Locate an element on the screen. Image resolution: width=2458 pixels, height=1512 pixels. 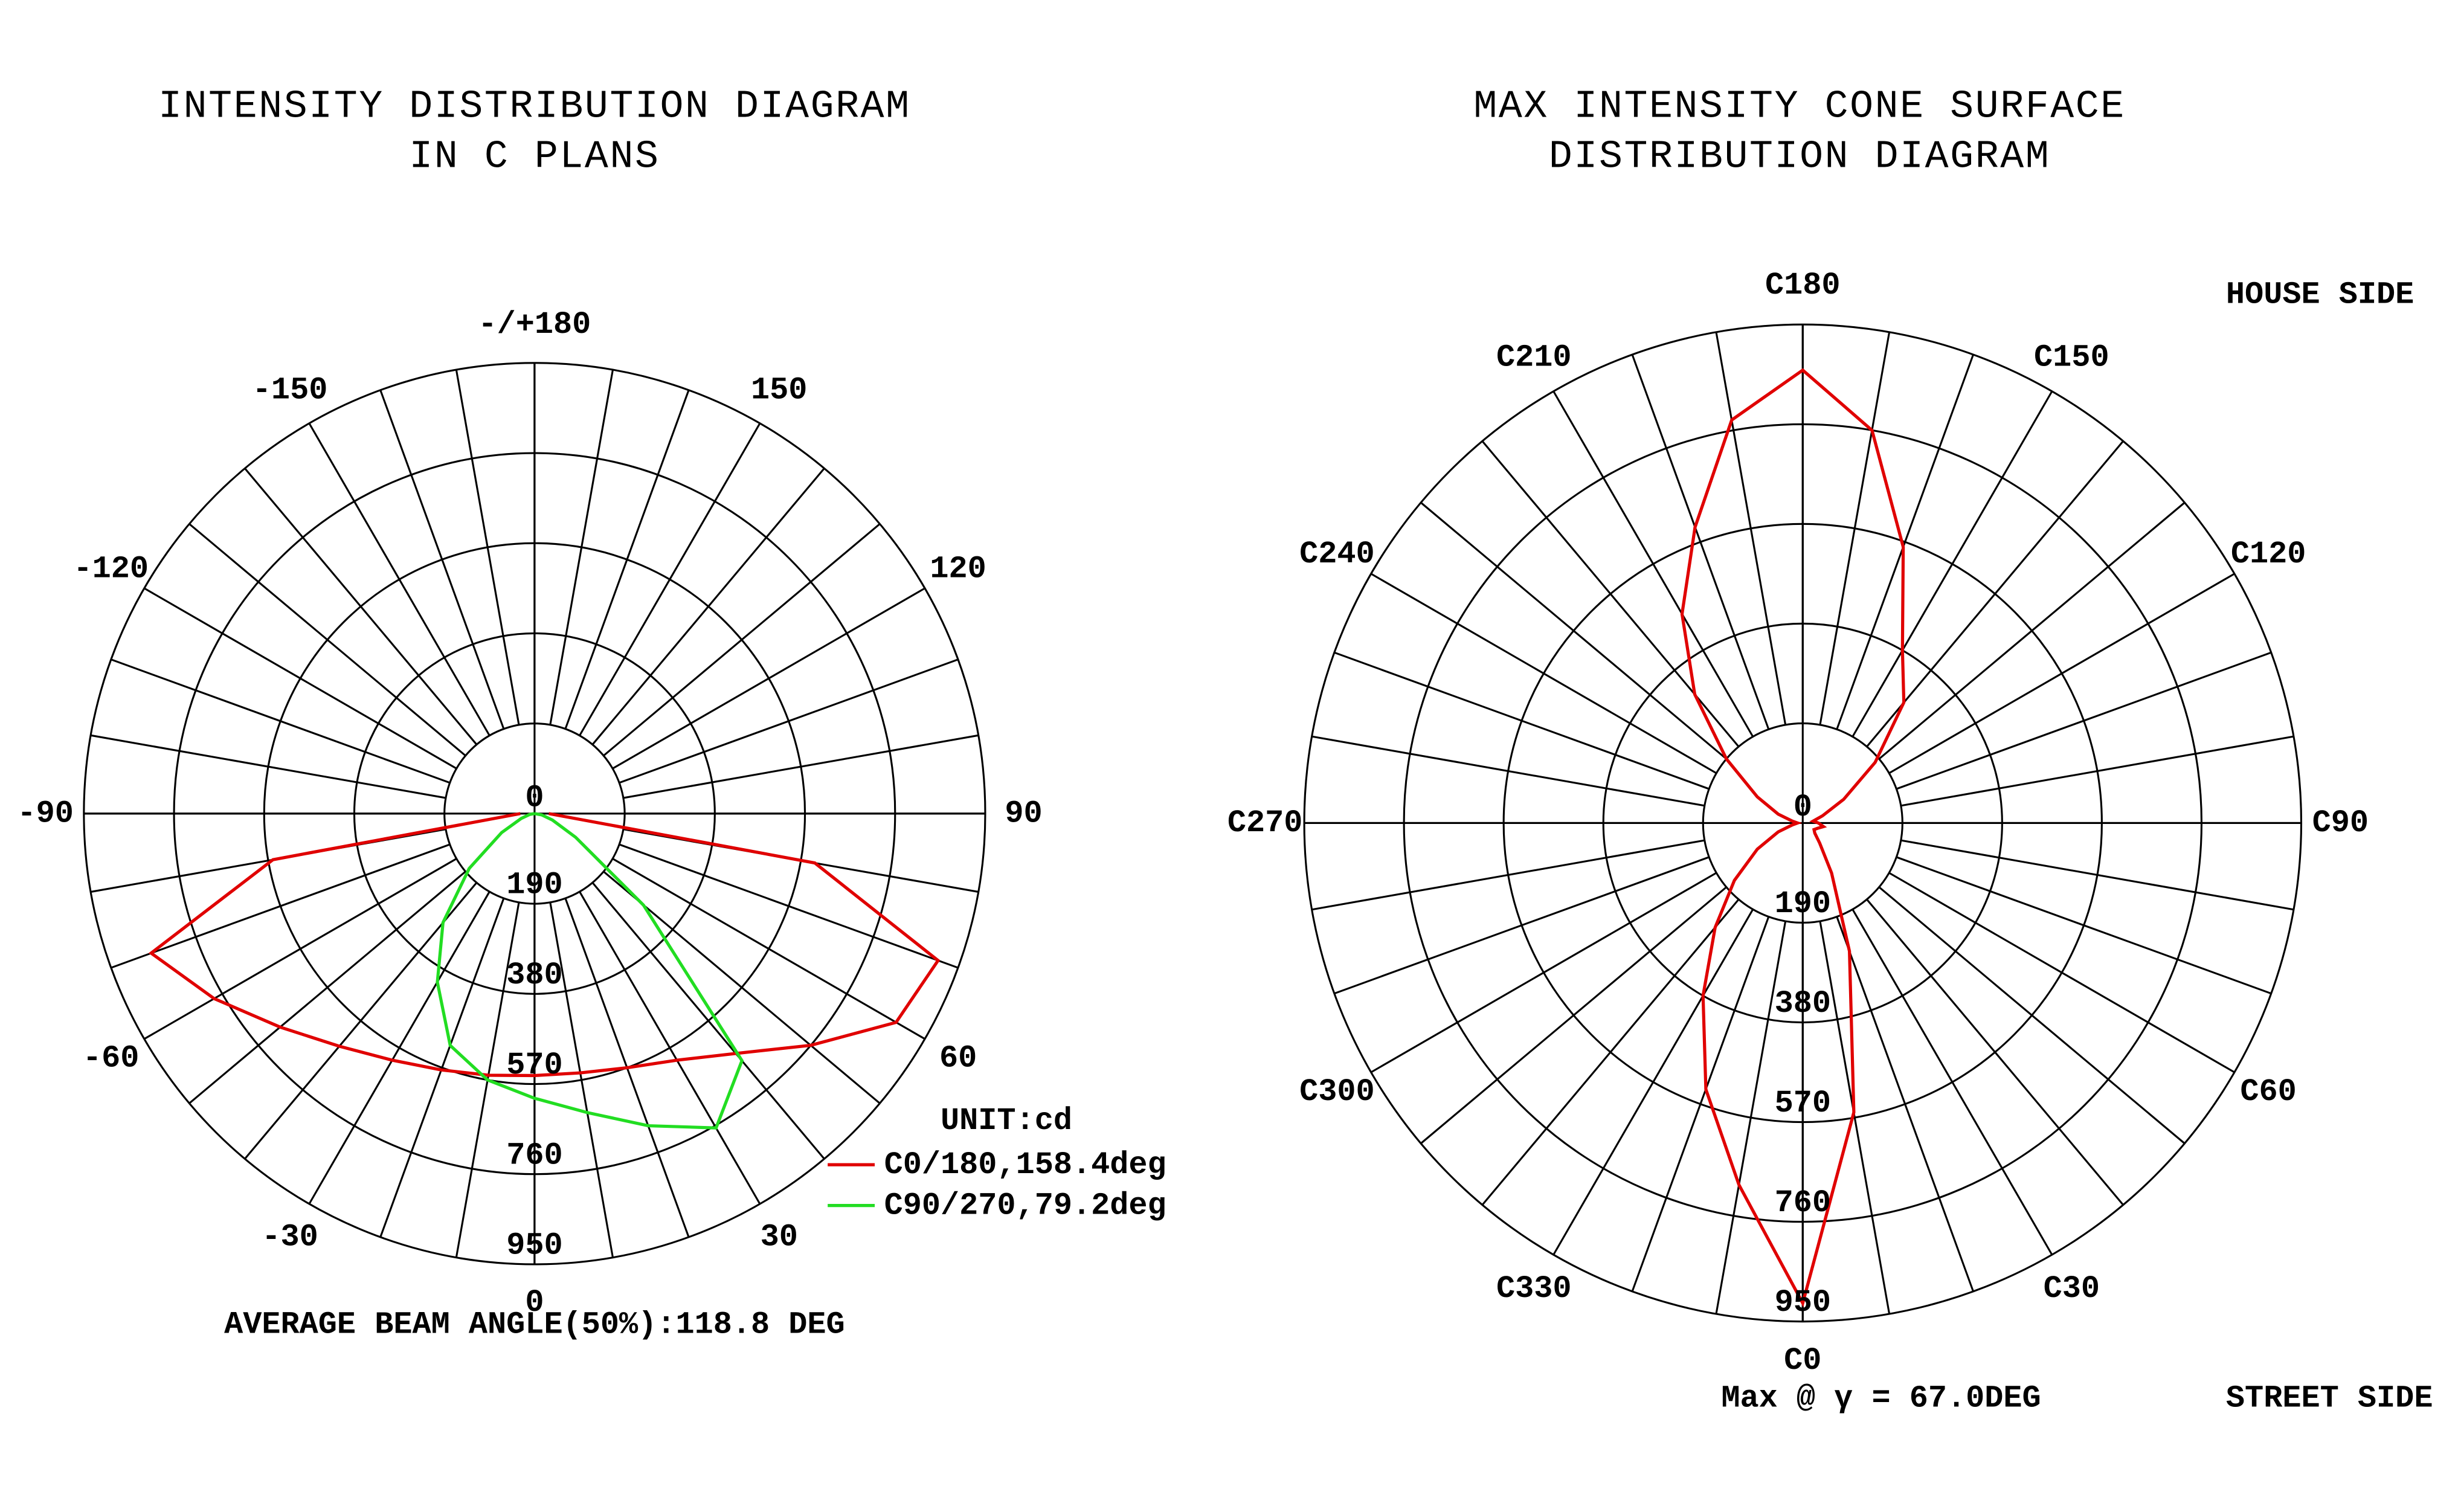
theta-tick-label: C60 is located at coordinates (2268, 1092).